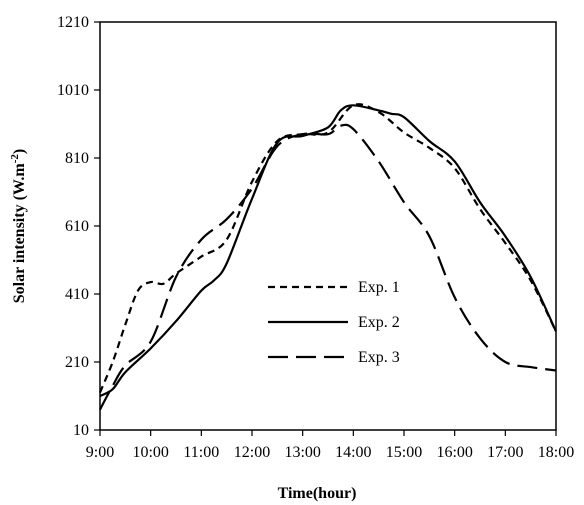 This screenshot has height=505, width=584. I want to click on y-tick-label: 1010, so click(73, 90).